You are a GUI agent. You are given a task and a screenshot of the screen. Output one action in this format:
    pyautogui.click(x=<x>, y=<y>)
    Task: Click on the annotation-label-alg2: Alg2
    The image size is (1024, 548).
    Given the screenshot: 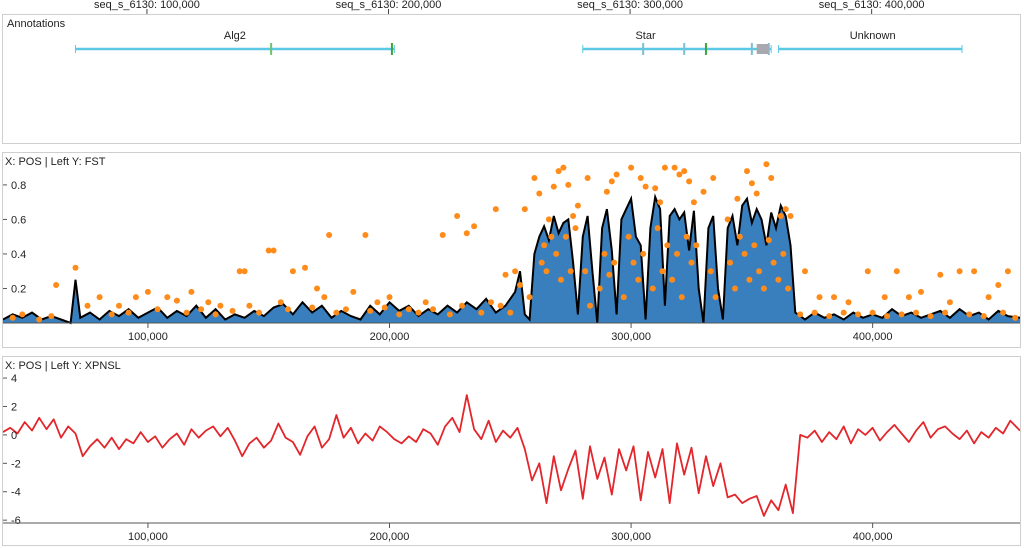 What is the action you would take?
    pyautogui.click(x=235, y=36)
    